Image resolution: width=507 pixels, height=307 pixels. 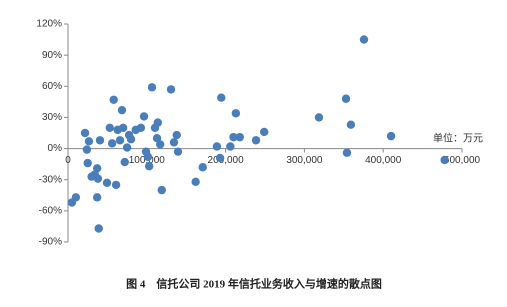 What do you see at coordinates (55, 148) in the screenshot?
I see `y-tick-label: 0%` at bounding box center [55, 148].